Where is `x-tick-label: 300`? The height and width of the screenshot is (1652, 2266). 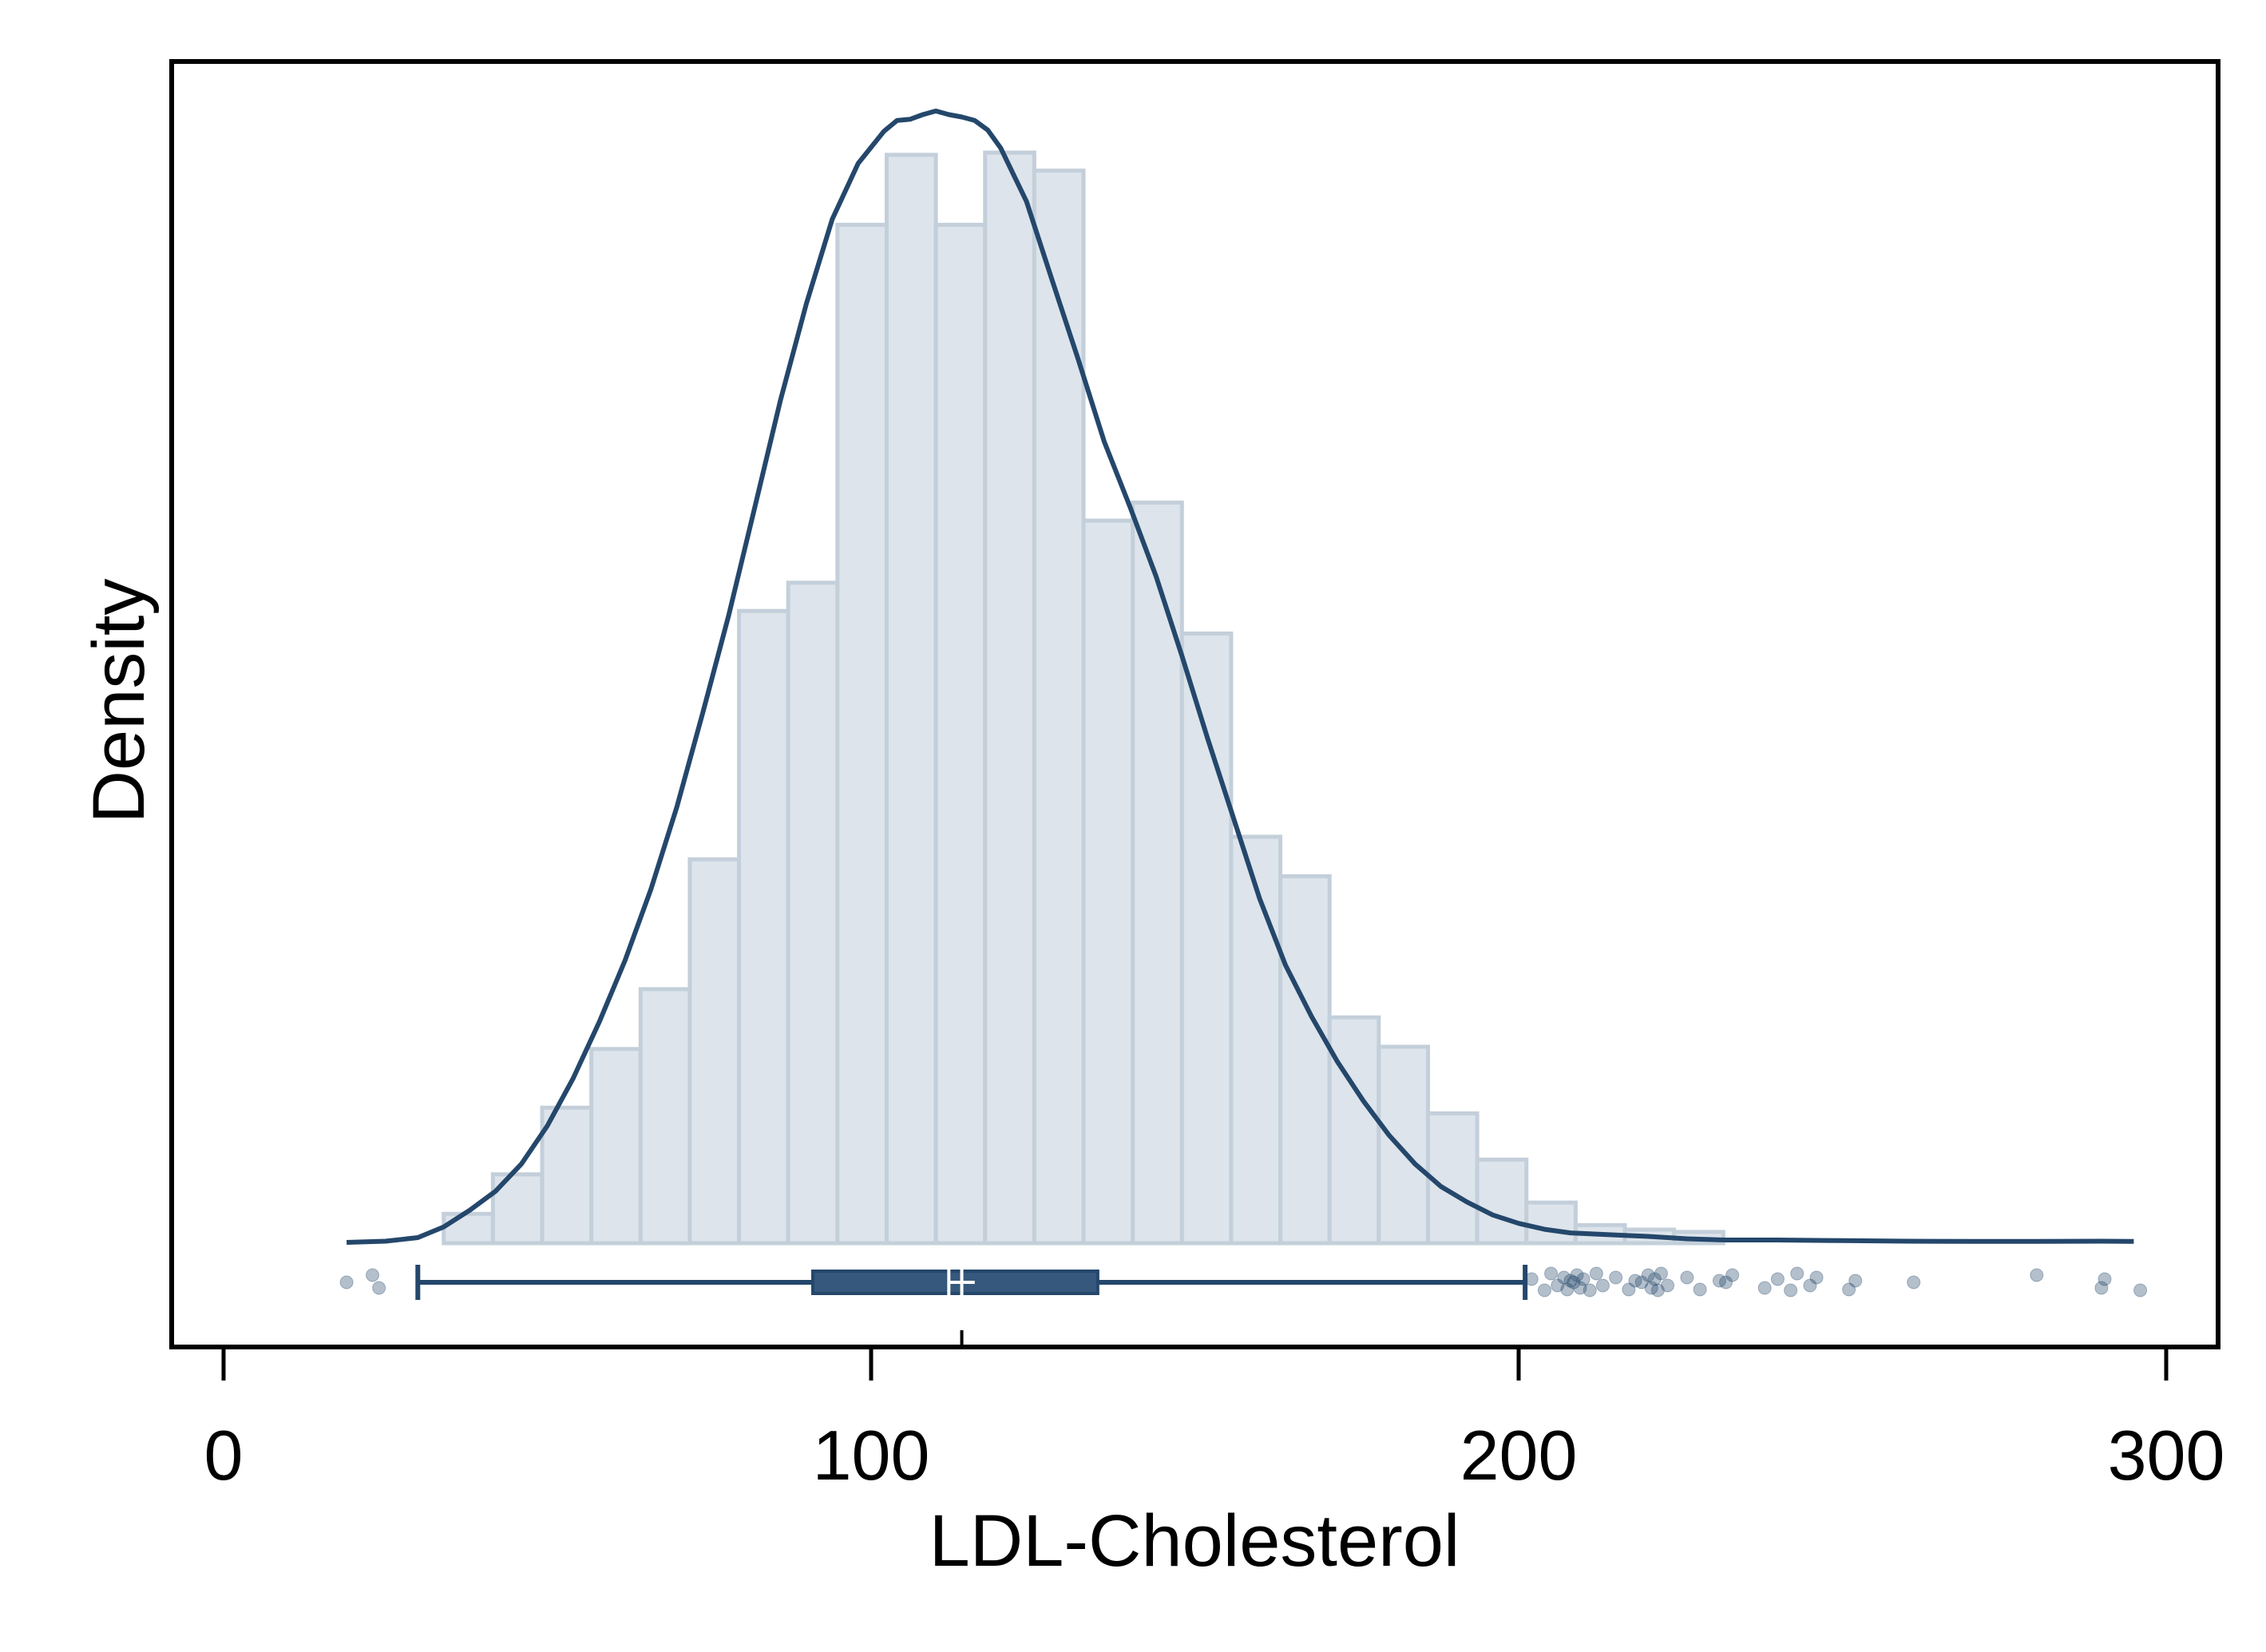 x-tick-label: 300 is located at coordinates (2167, 1455).